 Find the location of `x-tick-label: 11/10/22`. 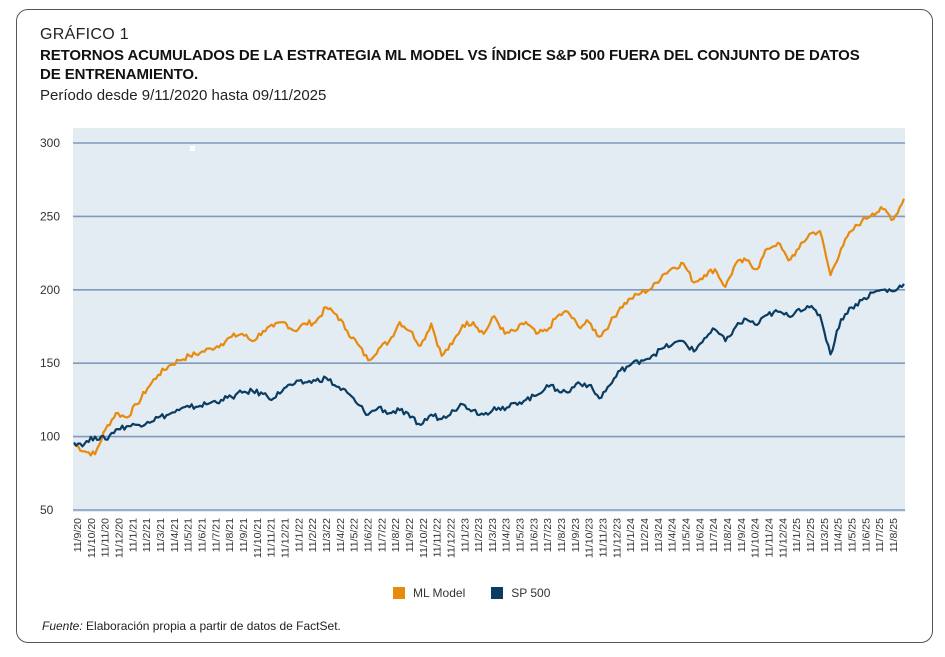

x-tick-label: 11/10/22 is located at coordinates (424, 538).